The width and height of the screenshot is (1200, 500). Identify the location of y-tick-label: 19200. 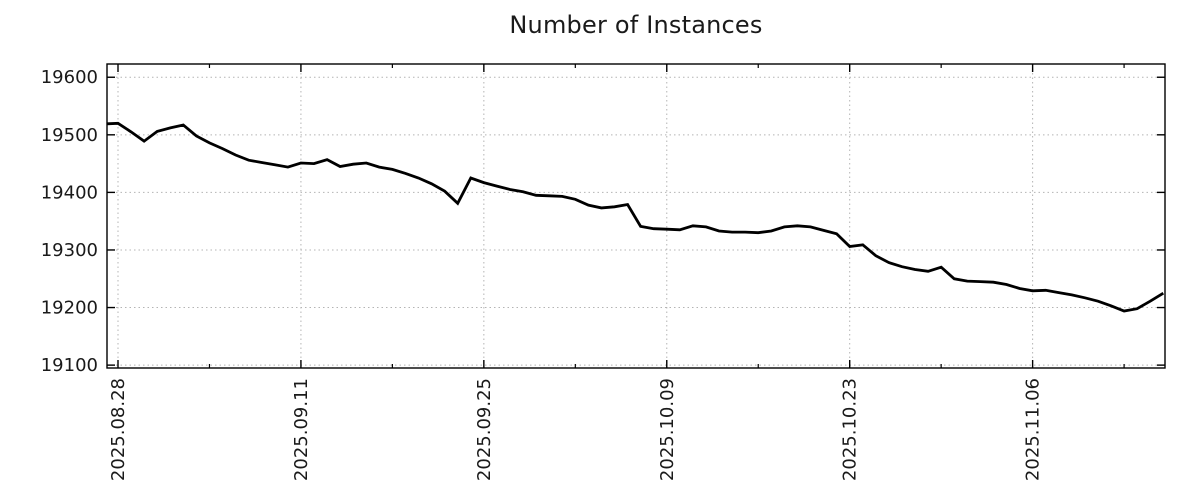
(69, 308).